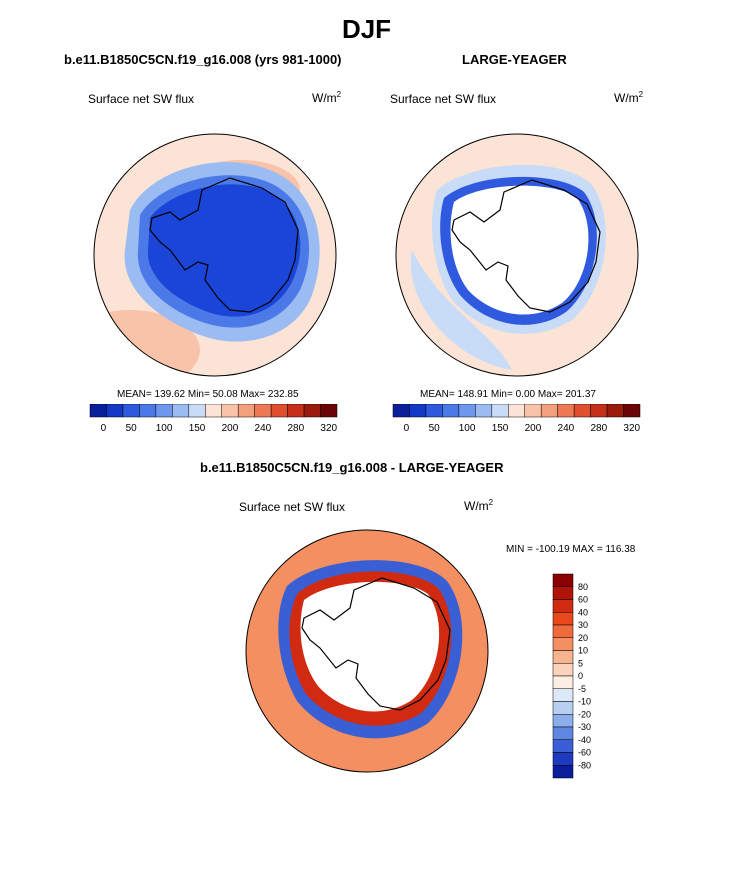 This screenshot has height=882, width=733. What do you see at coordinates (263, 428) in the screenshot?
I see `colorbar-tick-label: 240` at bounding box center [263, 428].